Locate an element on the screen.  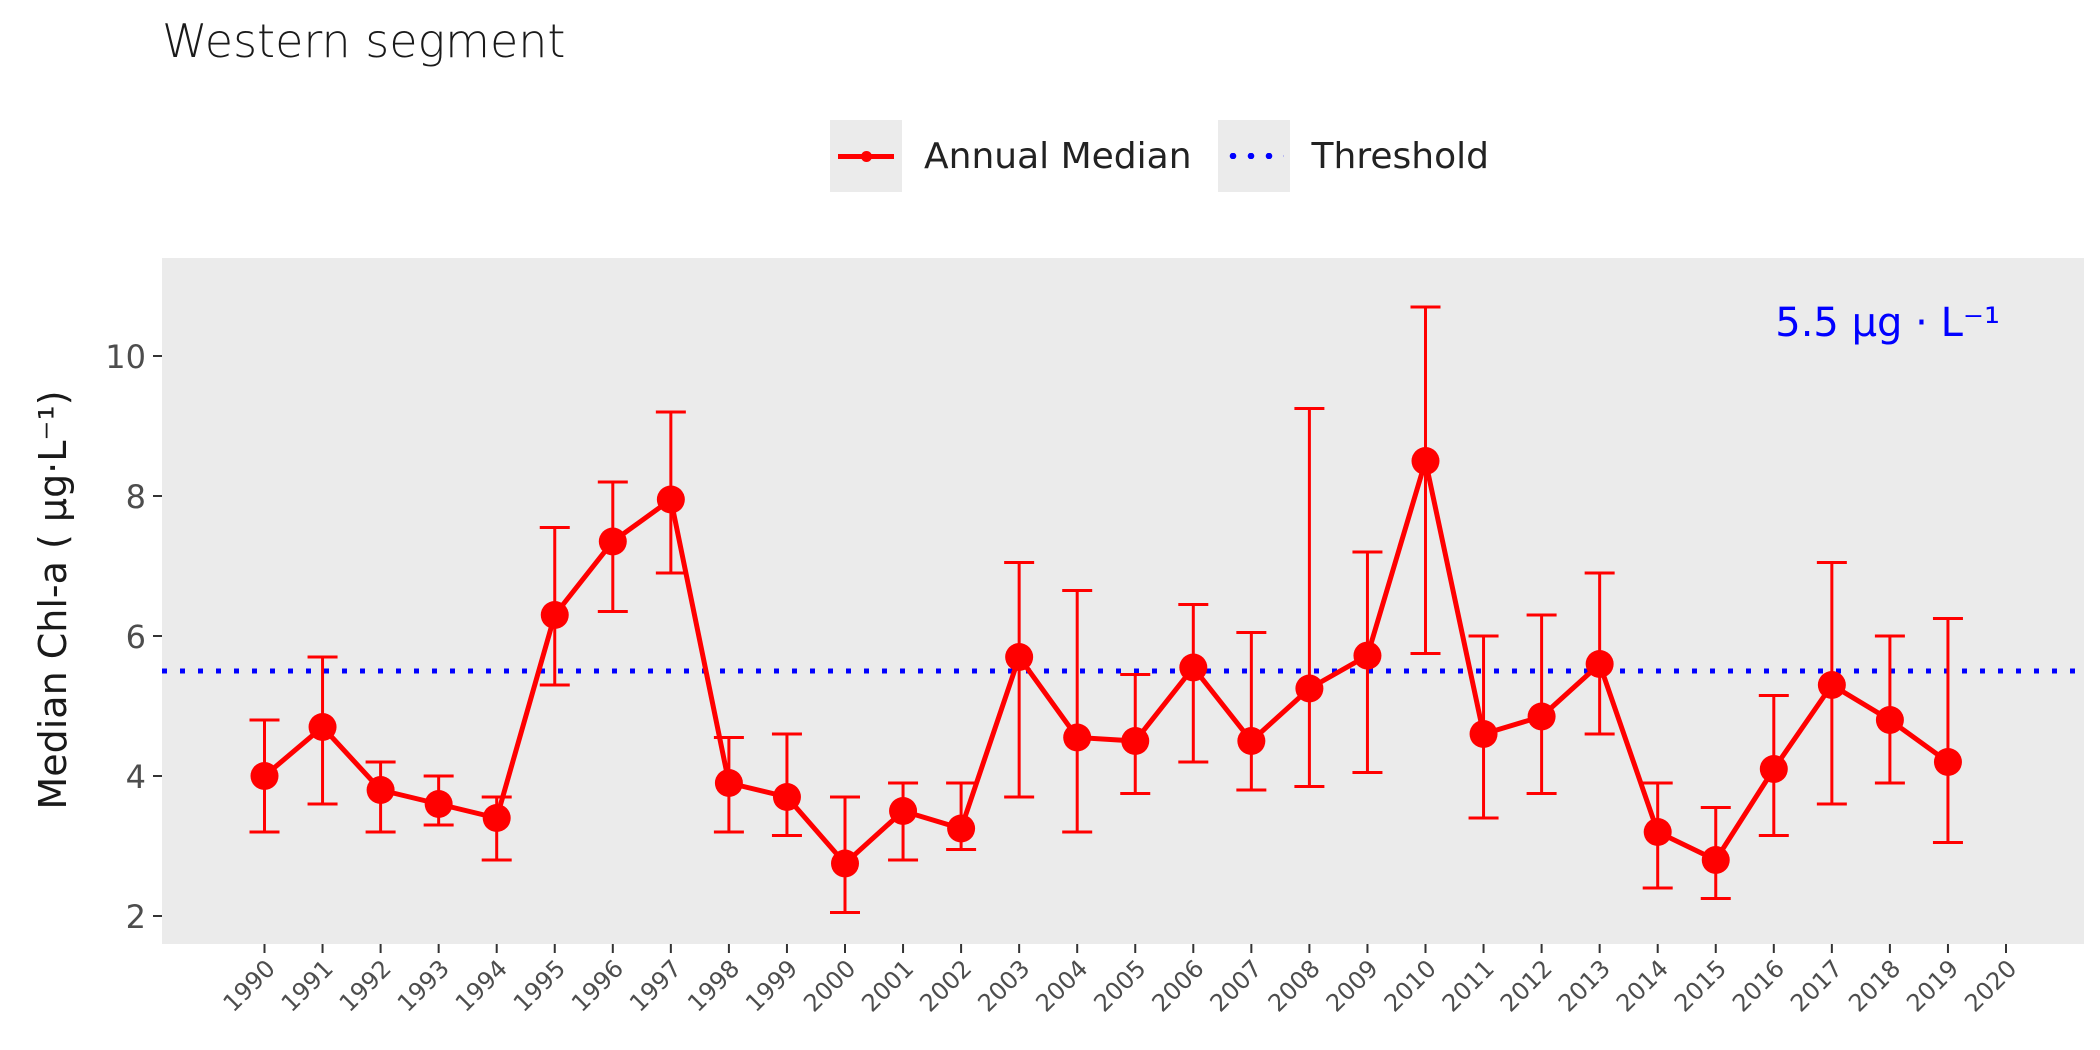
y-axis-title: Median Chl-a ( μg·L⁻¹) is located at coordinates (53, 599).